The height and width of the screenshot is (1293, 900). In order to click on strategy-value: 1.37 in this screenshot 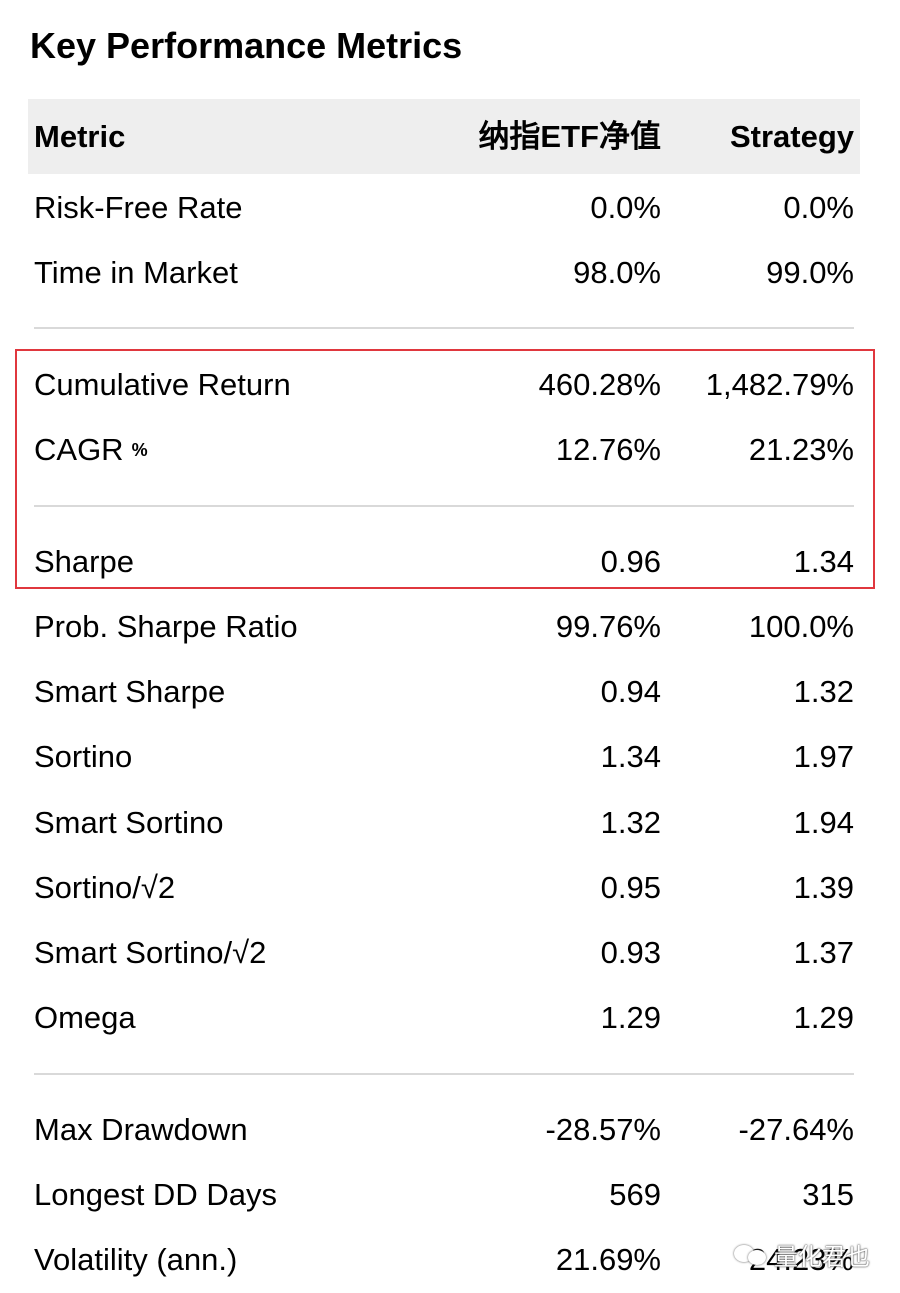, I will do `click(823, 952)`.